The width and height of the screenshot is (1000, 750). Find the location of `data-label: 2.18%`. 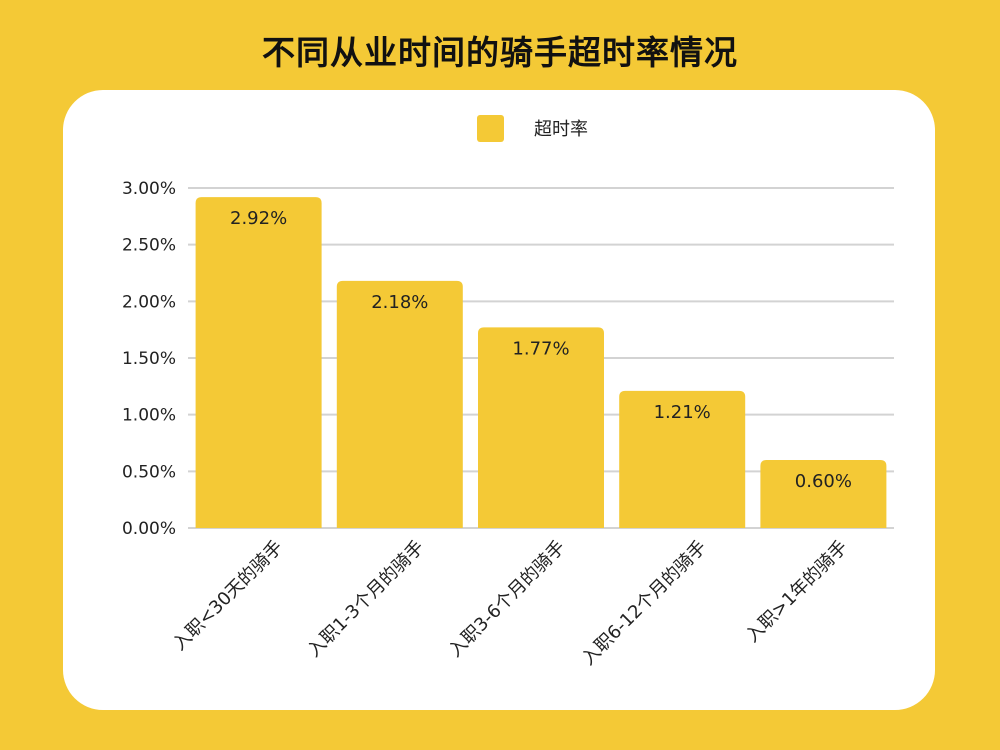

data-label: 2.18% is located at coordinates (399, 302).